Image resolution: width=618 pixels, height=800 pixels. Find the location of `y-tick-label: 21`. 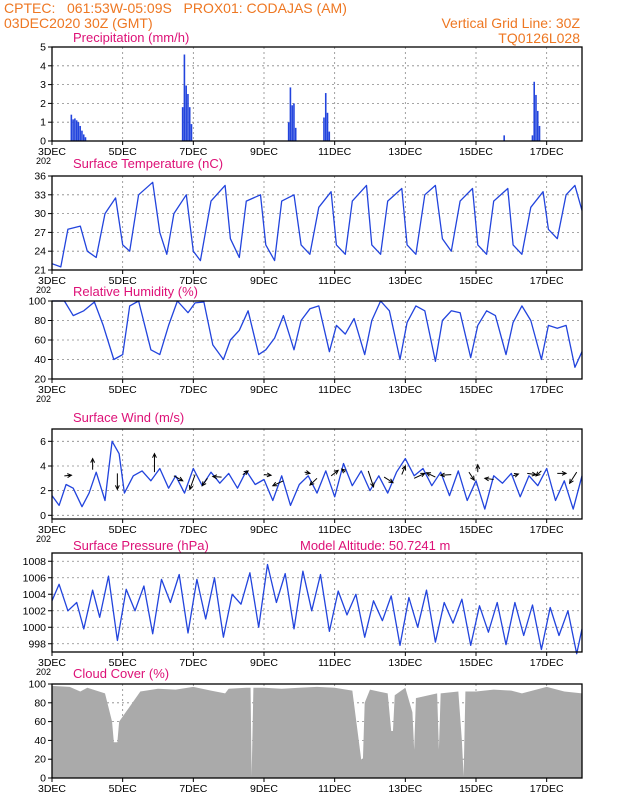

y-tick-label: 21 is located at coordinates (40, 271).